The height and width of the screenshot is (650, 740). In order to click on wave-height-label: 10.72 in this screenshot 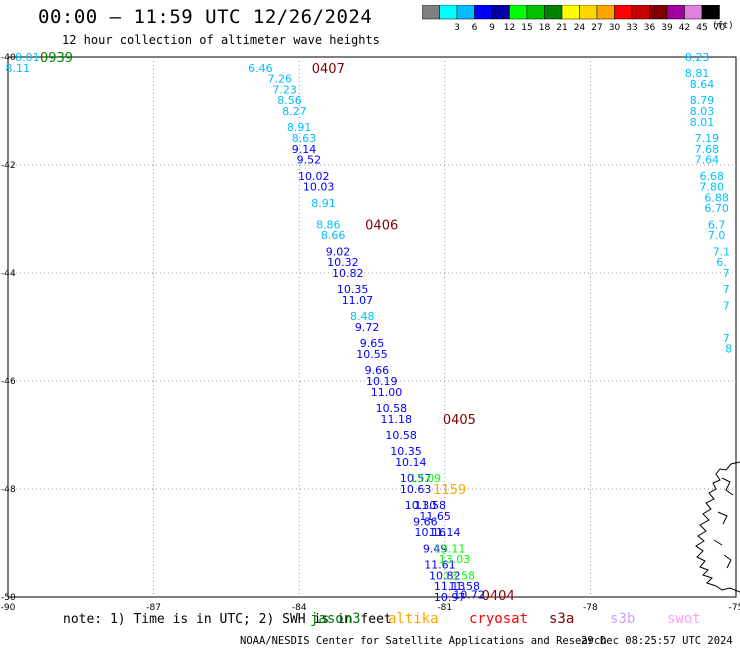, I will do `click(469, 594)`.